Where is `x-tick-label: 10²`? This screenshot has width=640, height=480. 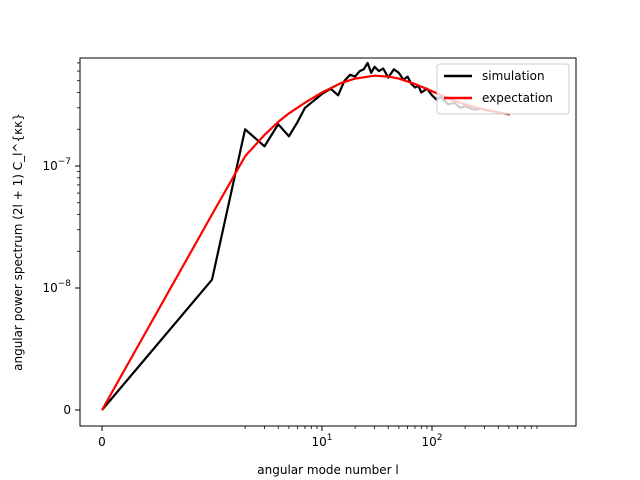
x-tick-label: 10² is located at coordinates (431, 441).